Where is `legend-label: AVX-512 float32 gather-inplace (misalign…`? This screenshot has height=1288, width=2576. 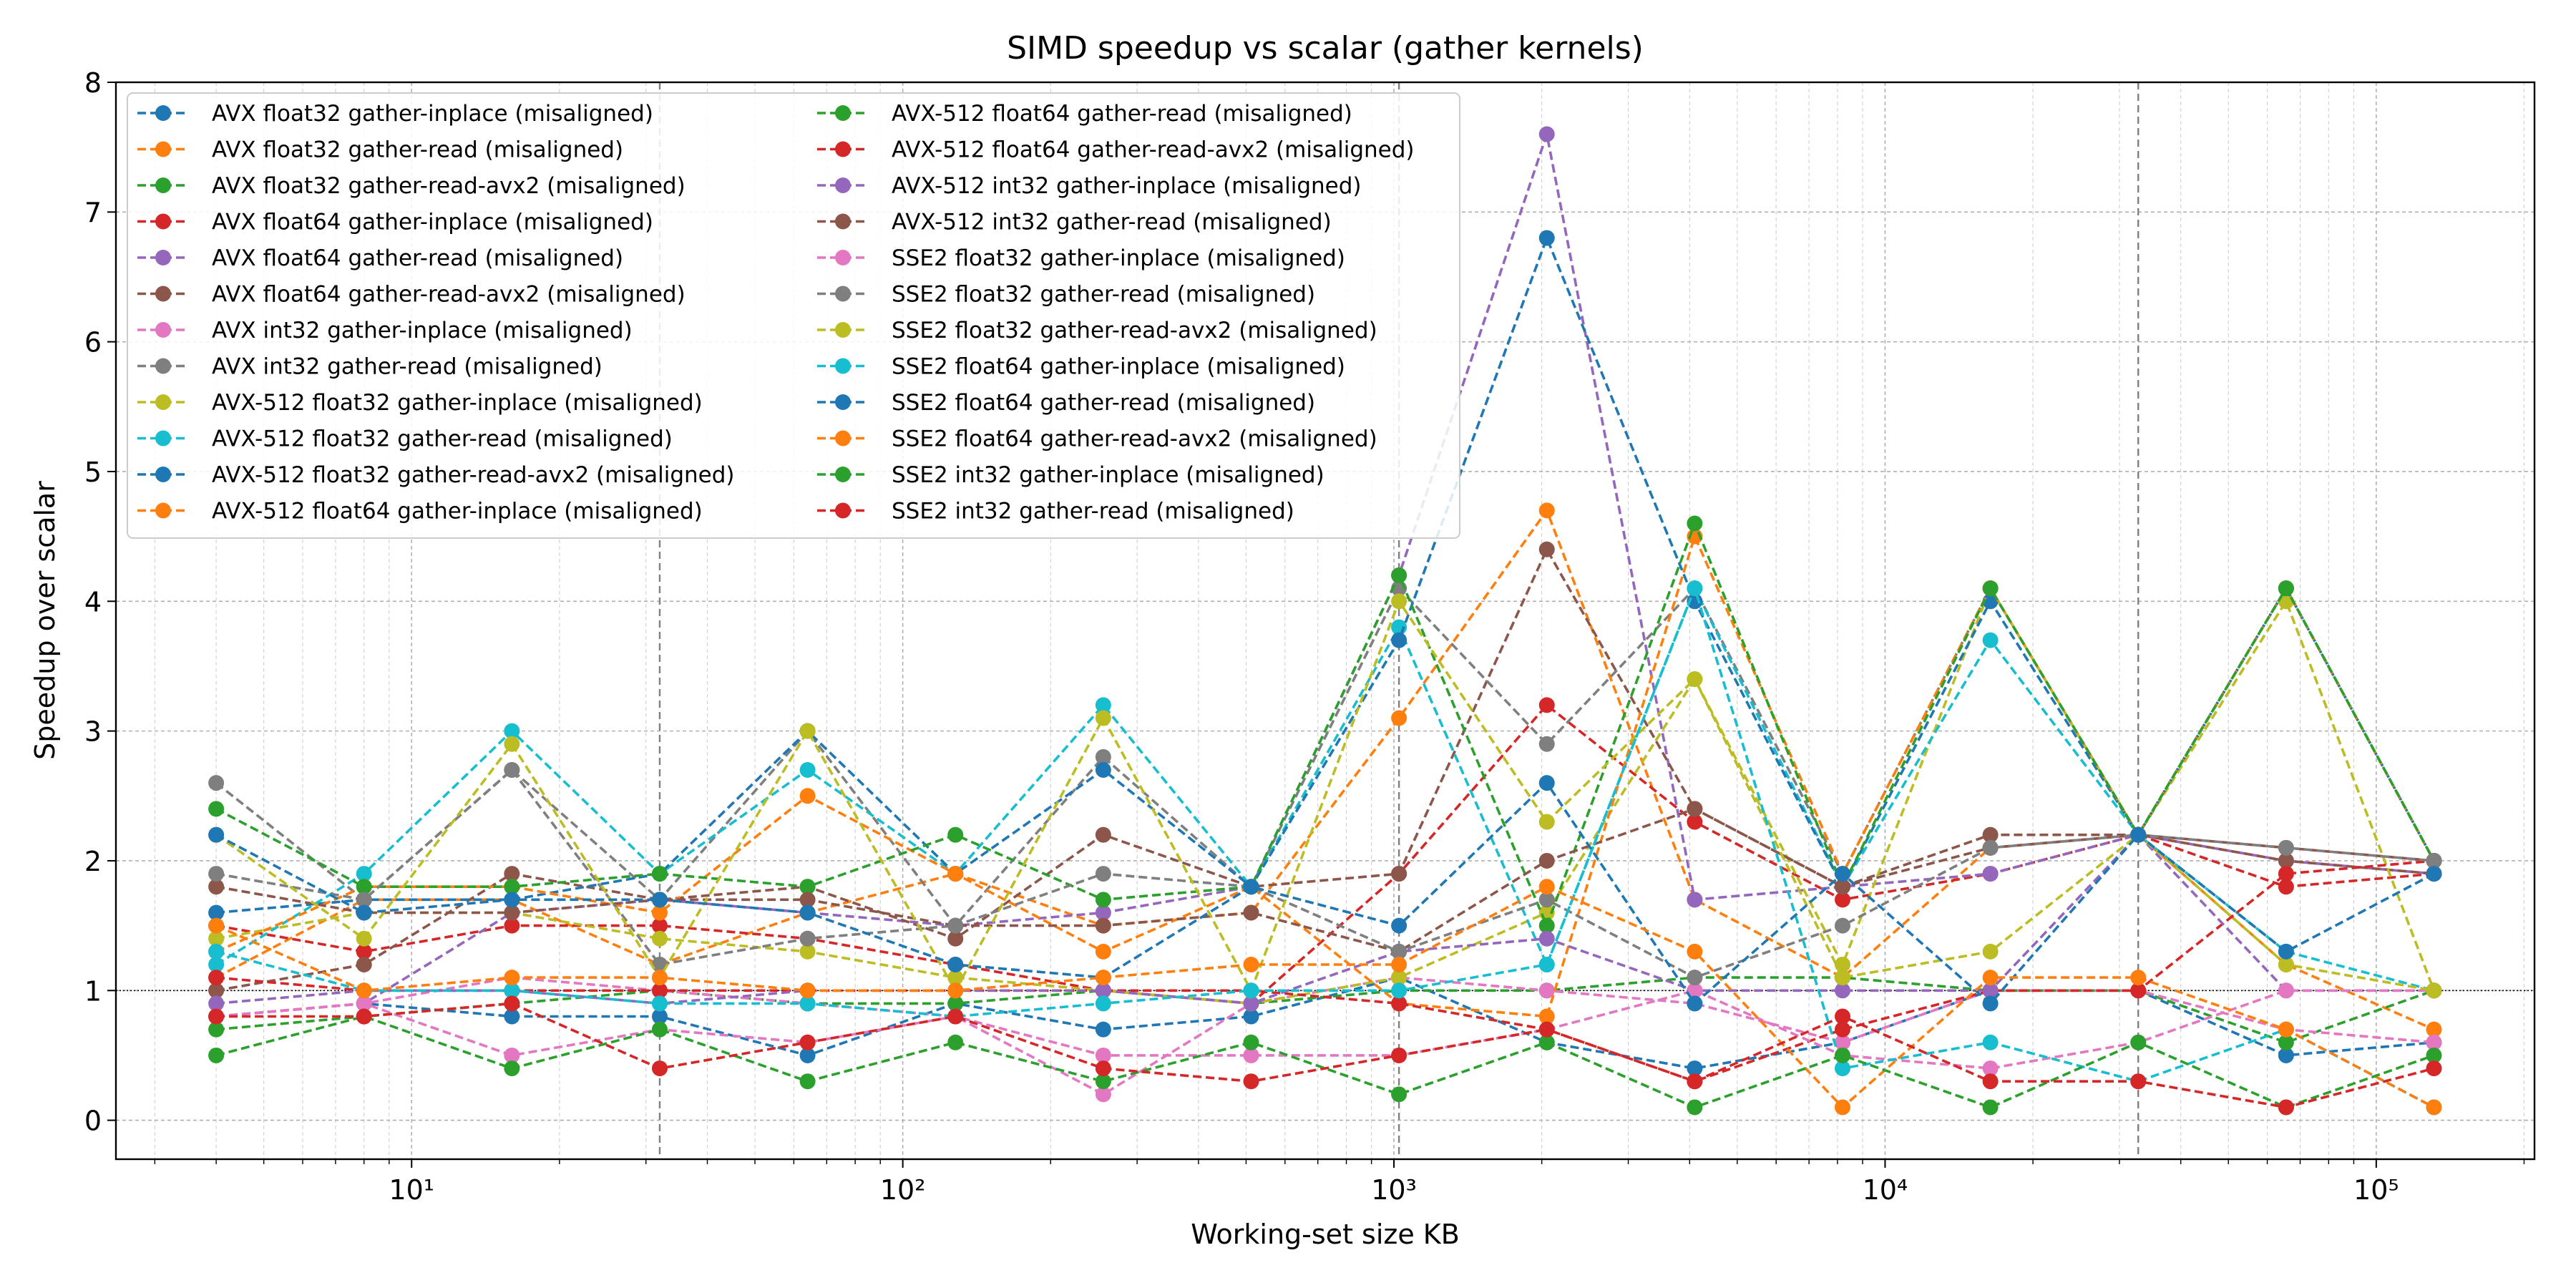 legend-label: AVX-512 float32 gather-inplace (misalign… is located at coordinates (457, 403).